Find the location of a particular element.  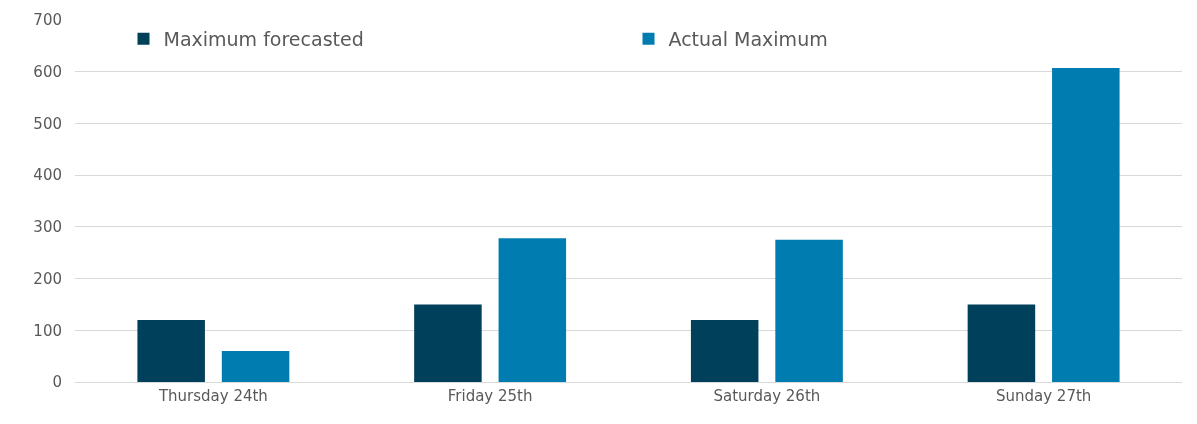

x-tick-label: Thursday 24th is located at coordinates (212, 396).